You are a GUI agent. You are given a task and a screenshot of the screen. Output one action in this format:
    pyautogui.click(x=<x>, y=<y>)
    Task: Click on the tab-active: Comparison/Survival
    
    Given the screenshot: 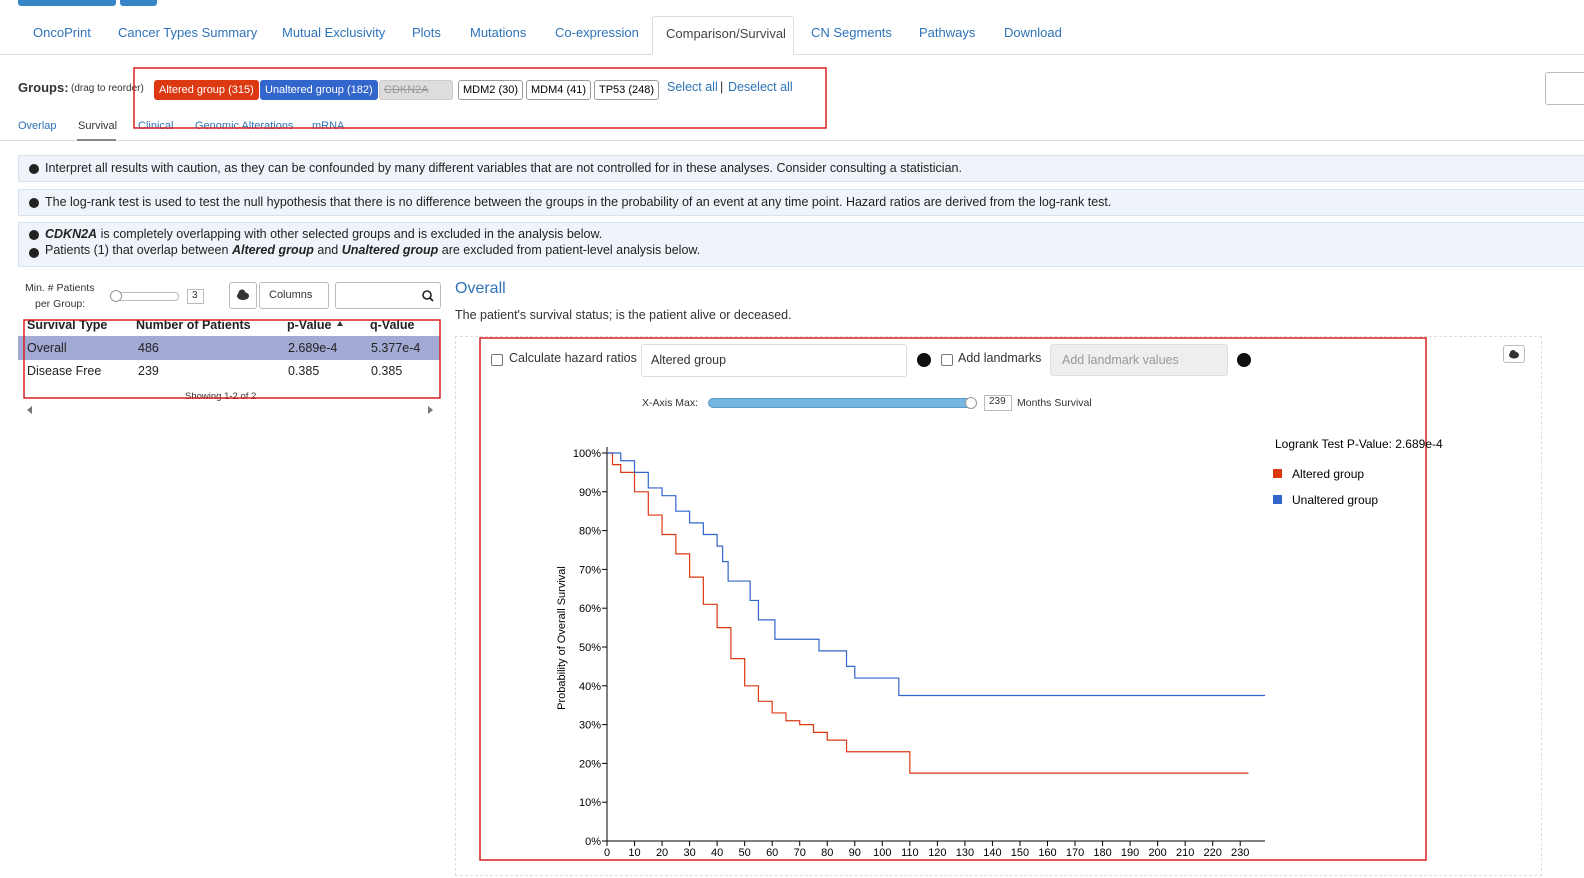 What is the action you would take?
    pyautogui.click(x=726, y=33)
    